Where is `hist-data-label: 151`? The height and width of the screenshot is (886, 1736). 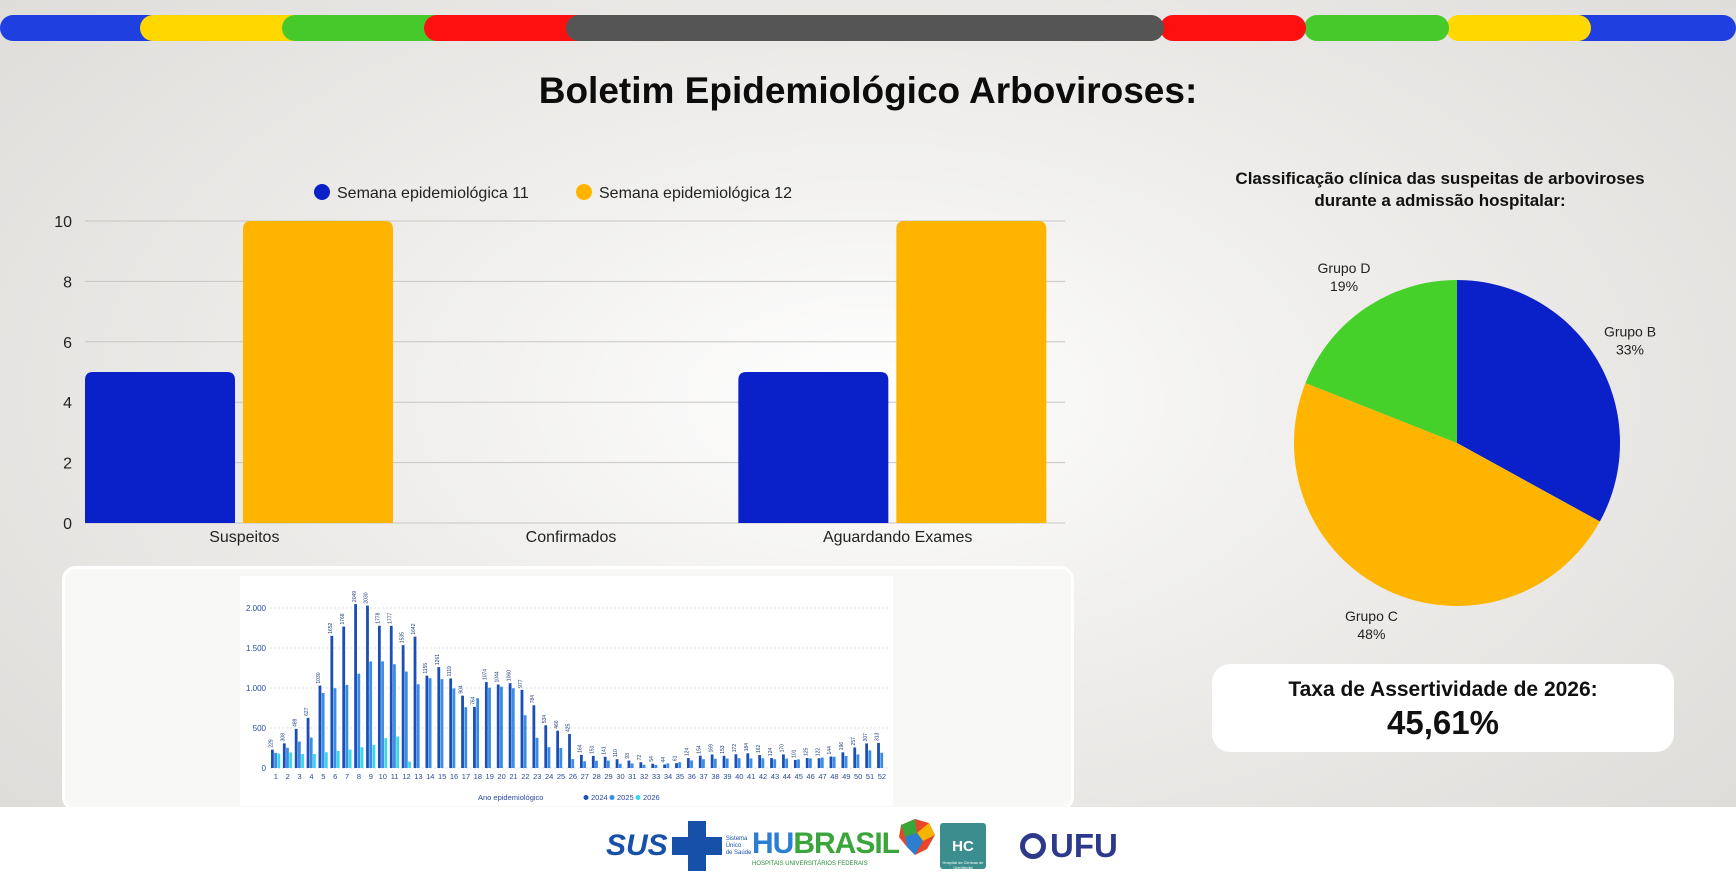 hist-data-label: 151 is located at coordinates (592, 749).